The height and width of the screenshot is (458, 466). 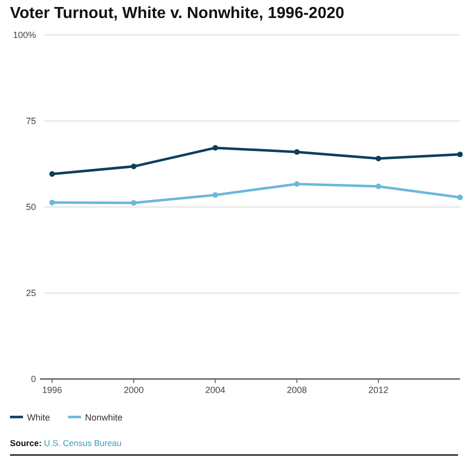 What do you see at coordinates (52, 390) in the screenshot?
I see `x-tick-label: 1996` at bounding box center [52, 390].